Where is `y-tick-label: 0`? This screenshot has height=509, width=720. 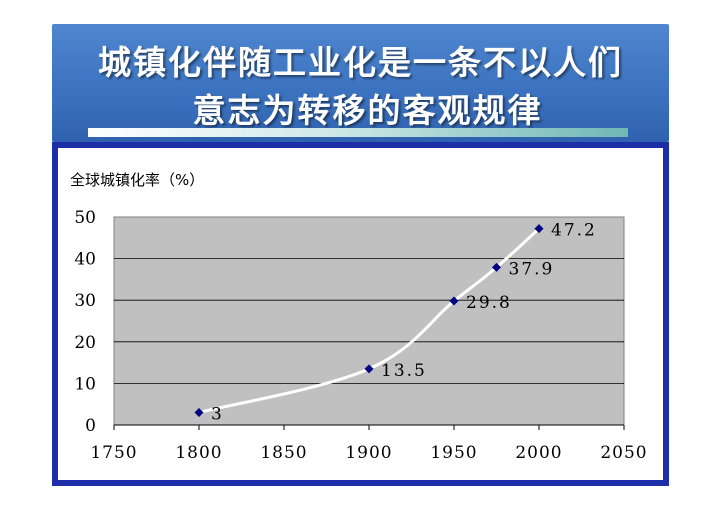
y-tick-label: 0 is located at coordinates (90, 426).